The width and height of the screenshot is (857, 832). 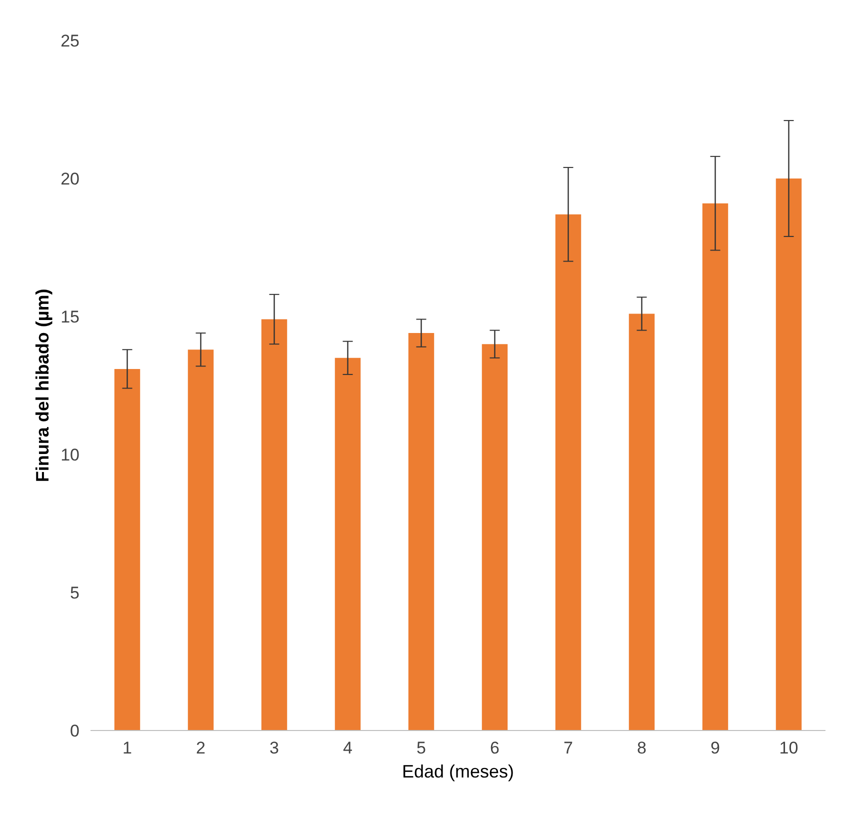 I want to click on x-tick-label: 10, so click(x=788, y=748).